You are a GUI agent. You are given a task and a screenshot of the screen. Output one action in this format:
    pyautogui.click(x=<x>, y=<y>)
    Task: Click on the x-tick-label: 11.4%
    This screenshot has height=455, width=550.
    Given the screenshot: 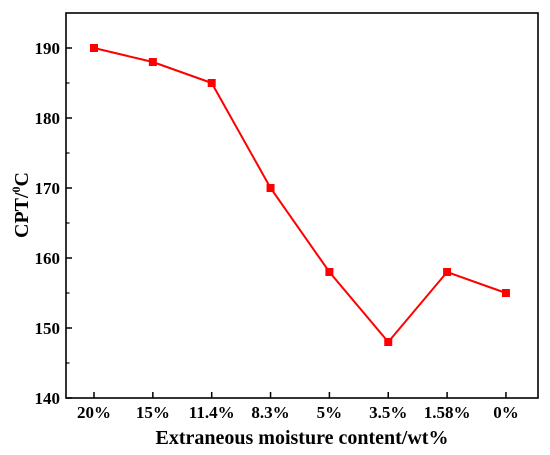 What is the action you would take?
    pyautogui.click(x=212, y=412)
    